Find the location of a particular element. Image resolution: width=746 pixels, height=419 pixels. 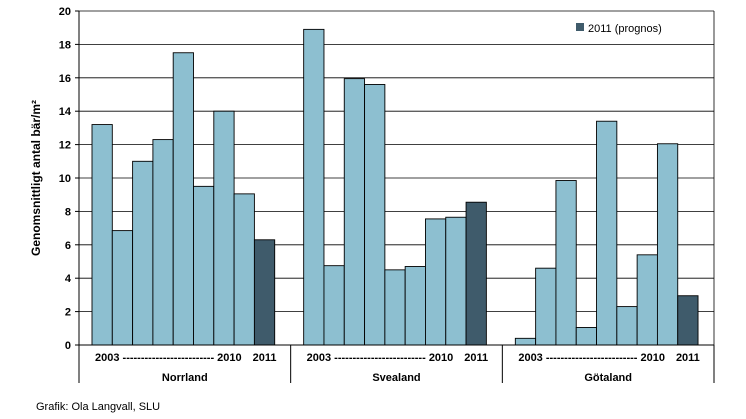

bar-norrland-2003 is located at coordinates (102, 235).